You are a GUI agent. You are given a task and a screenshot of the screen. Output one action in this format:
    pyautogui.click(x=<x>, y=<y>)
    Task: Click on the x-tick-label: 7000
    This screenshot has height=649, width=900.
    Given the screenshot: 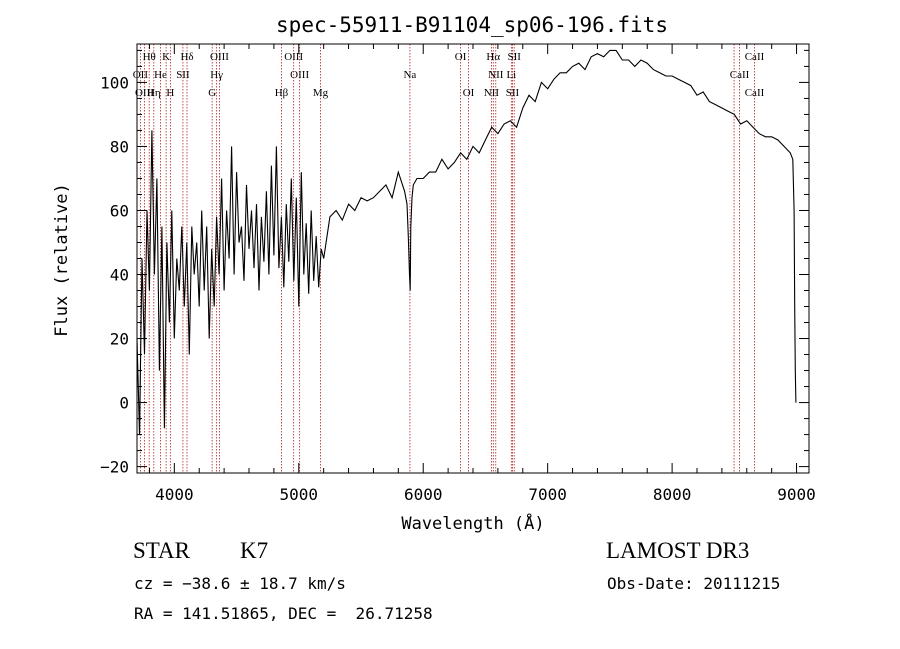 What is the action you would take?
    pyautogui.click(x=547, y=494)
    